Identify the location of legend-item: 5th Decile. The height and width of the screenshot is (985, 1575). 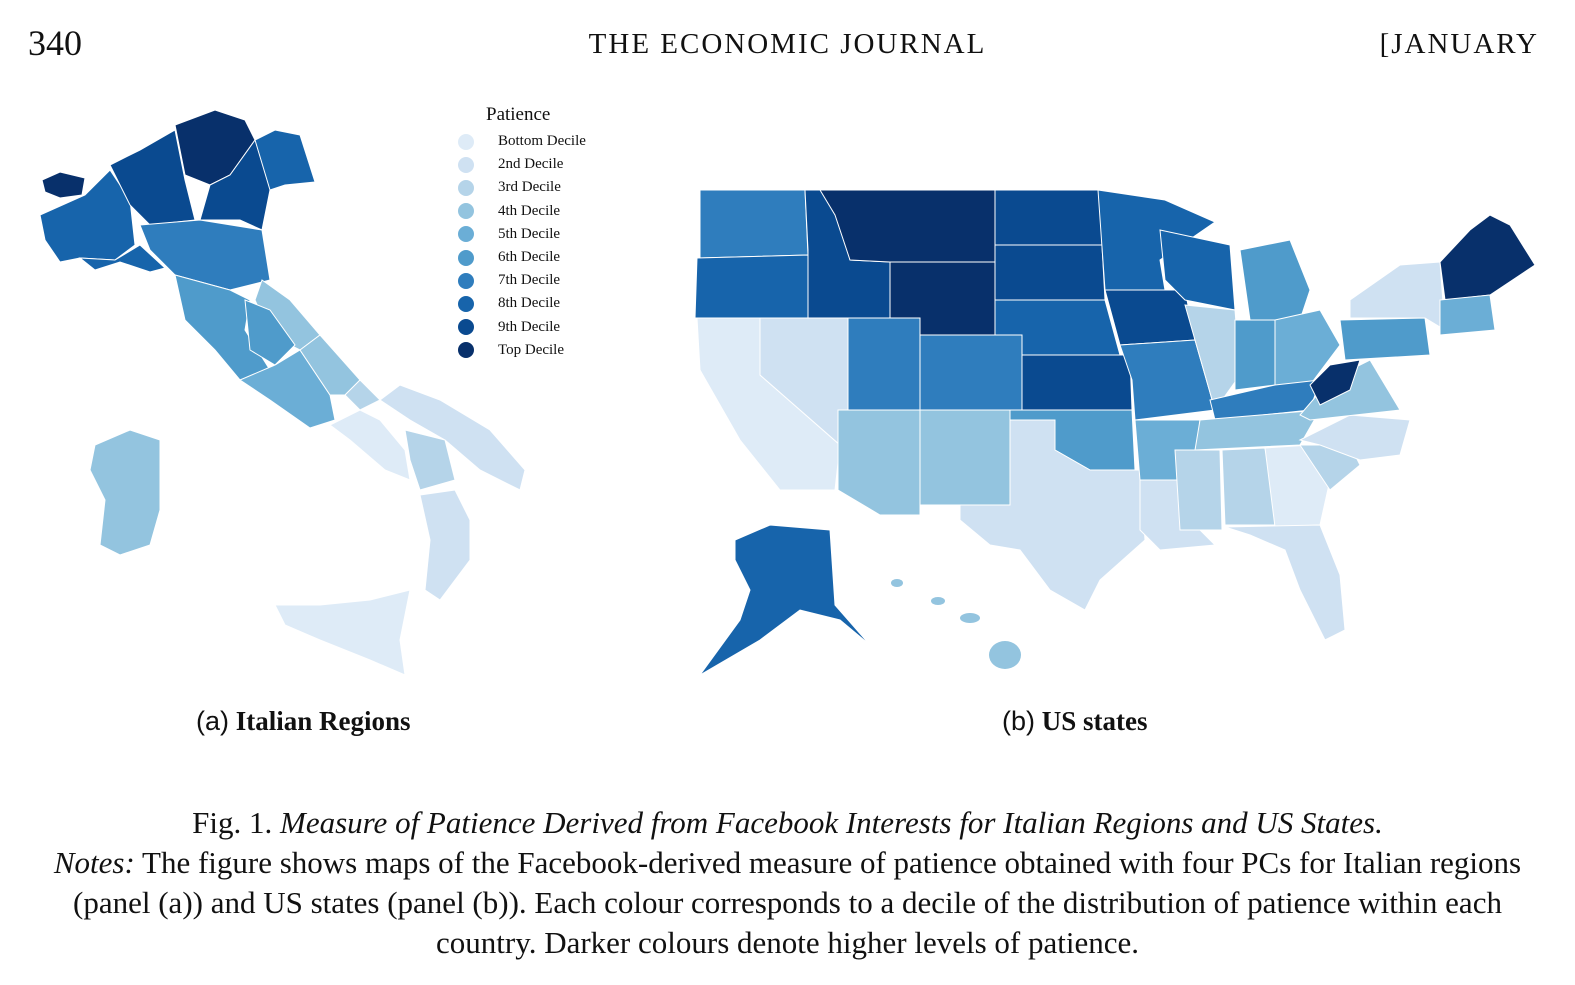
(522, 234).